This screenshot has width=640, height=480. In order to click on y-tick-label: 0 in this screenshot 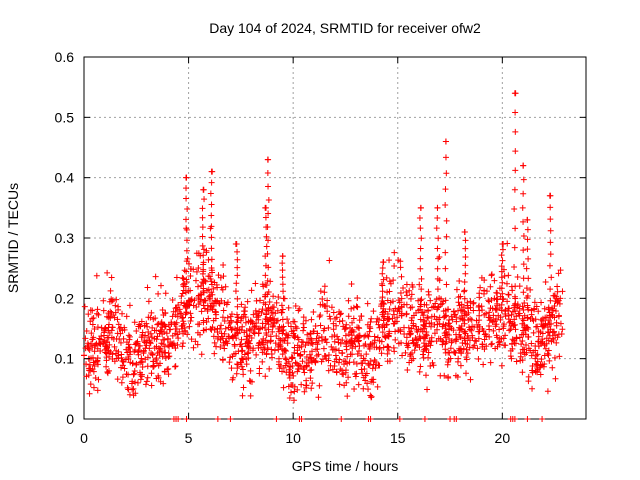, I will do `click(70, 419)`.